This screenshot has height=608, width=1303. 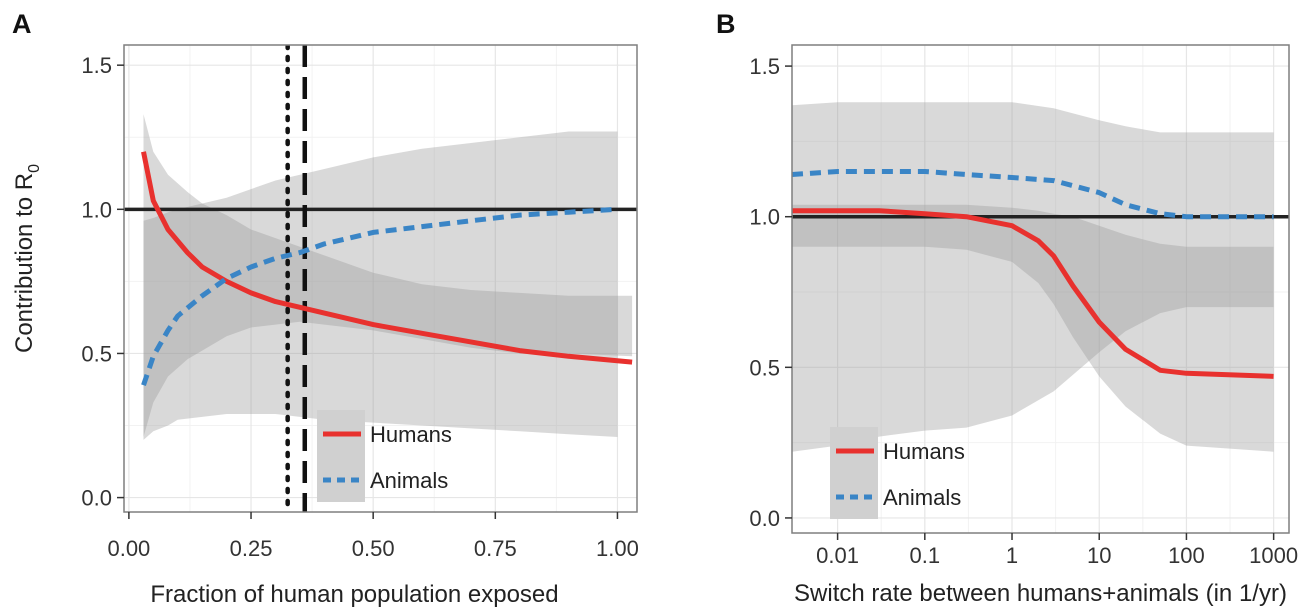 I want to click on x-tick-label: 1.00, so click(x=617, y=548).